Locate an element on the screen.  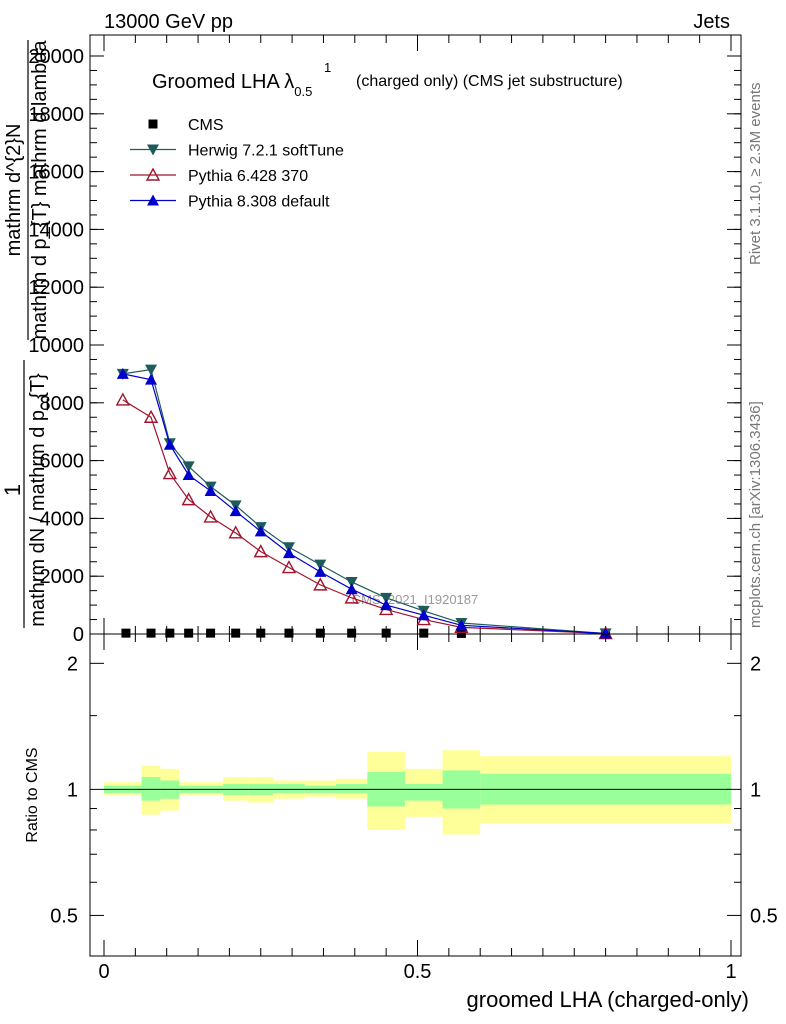
ylabel-denominator: mathrm dN / mathrm d p_{T} is located at coordinates (38, 500).